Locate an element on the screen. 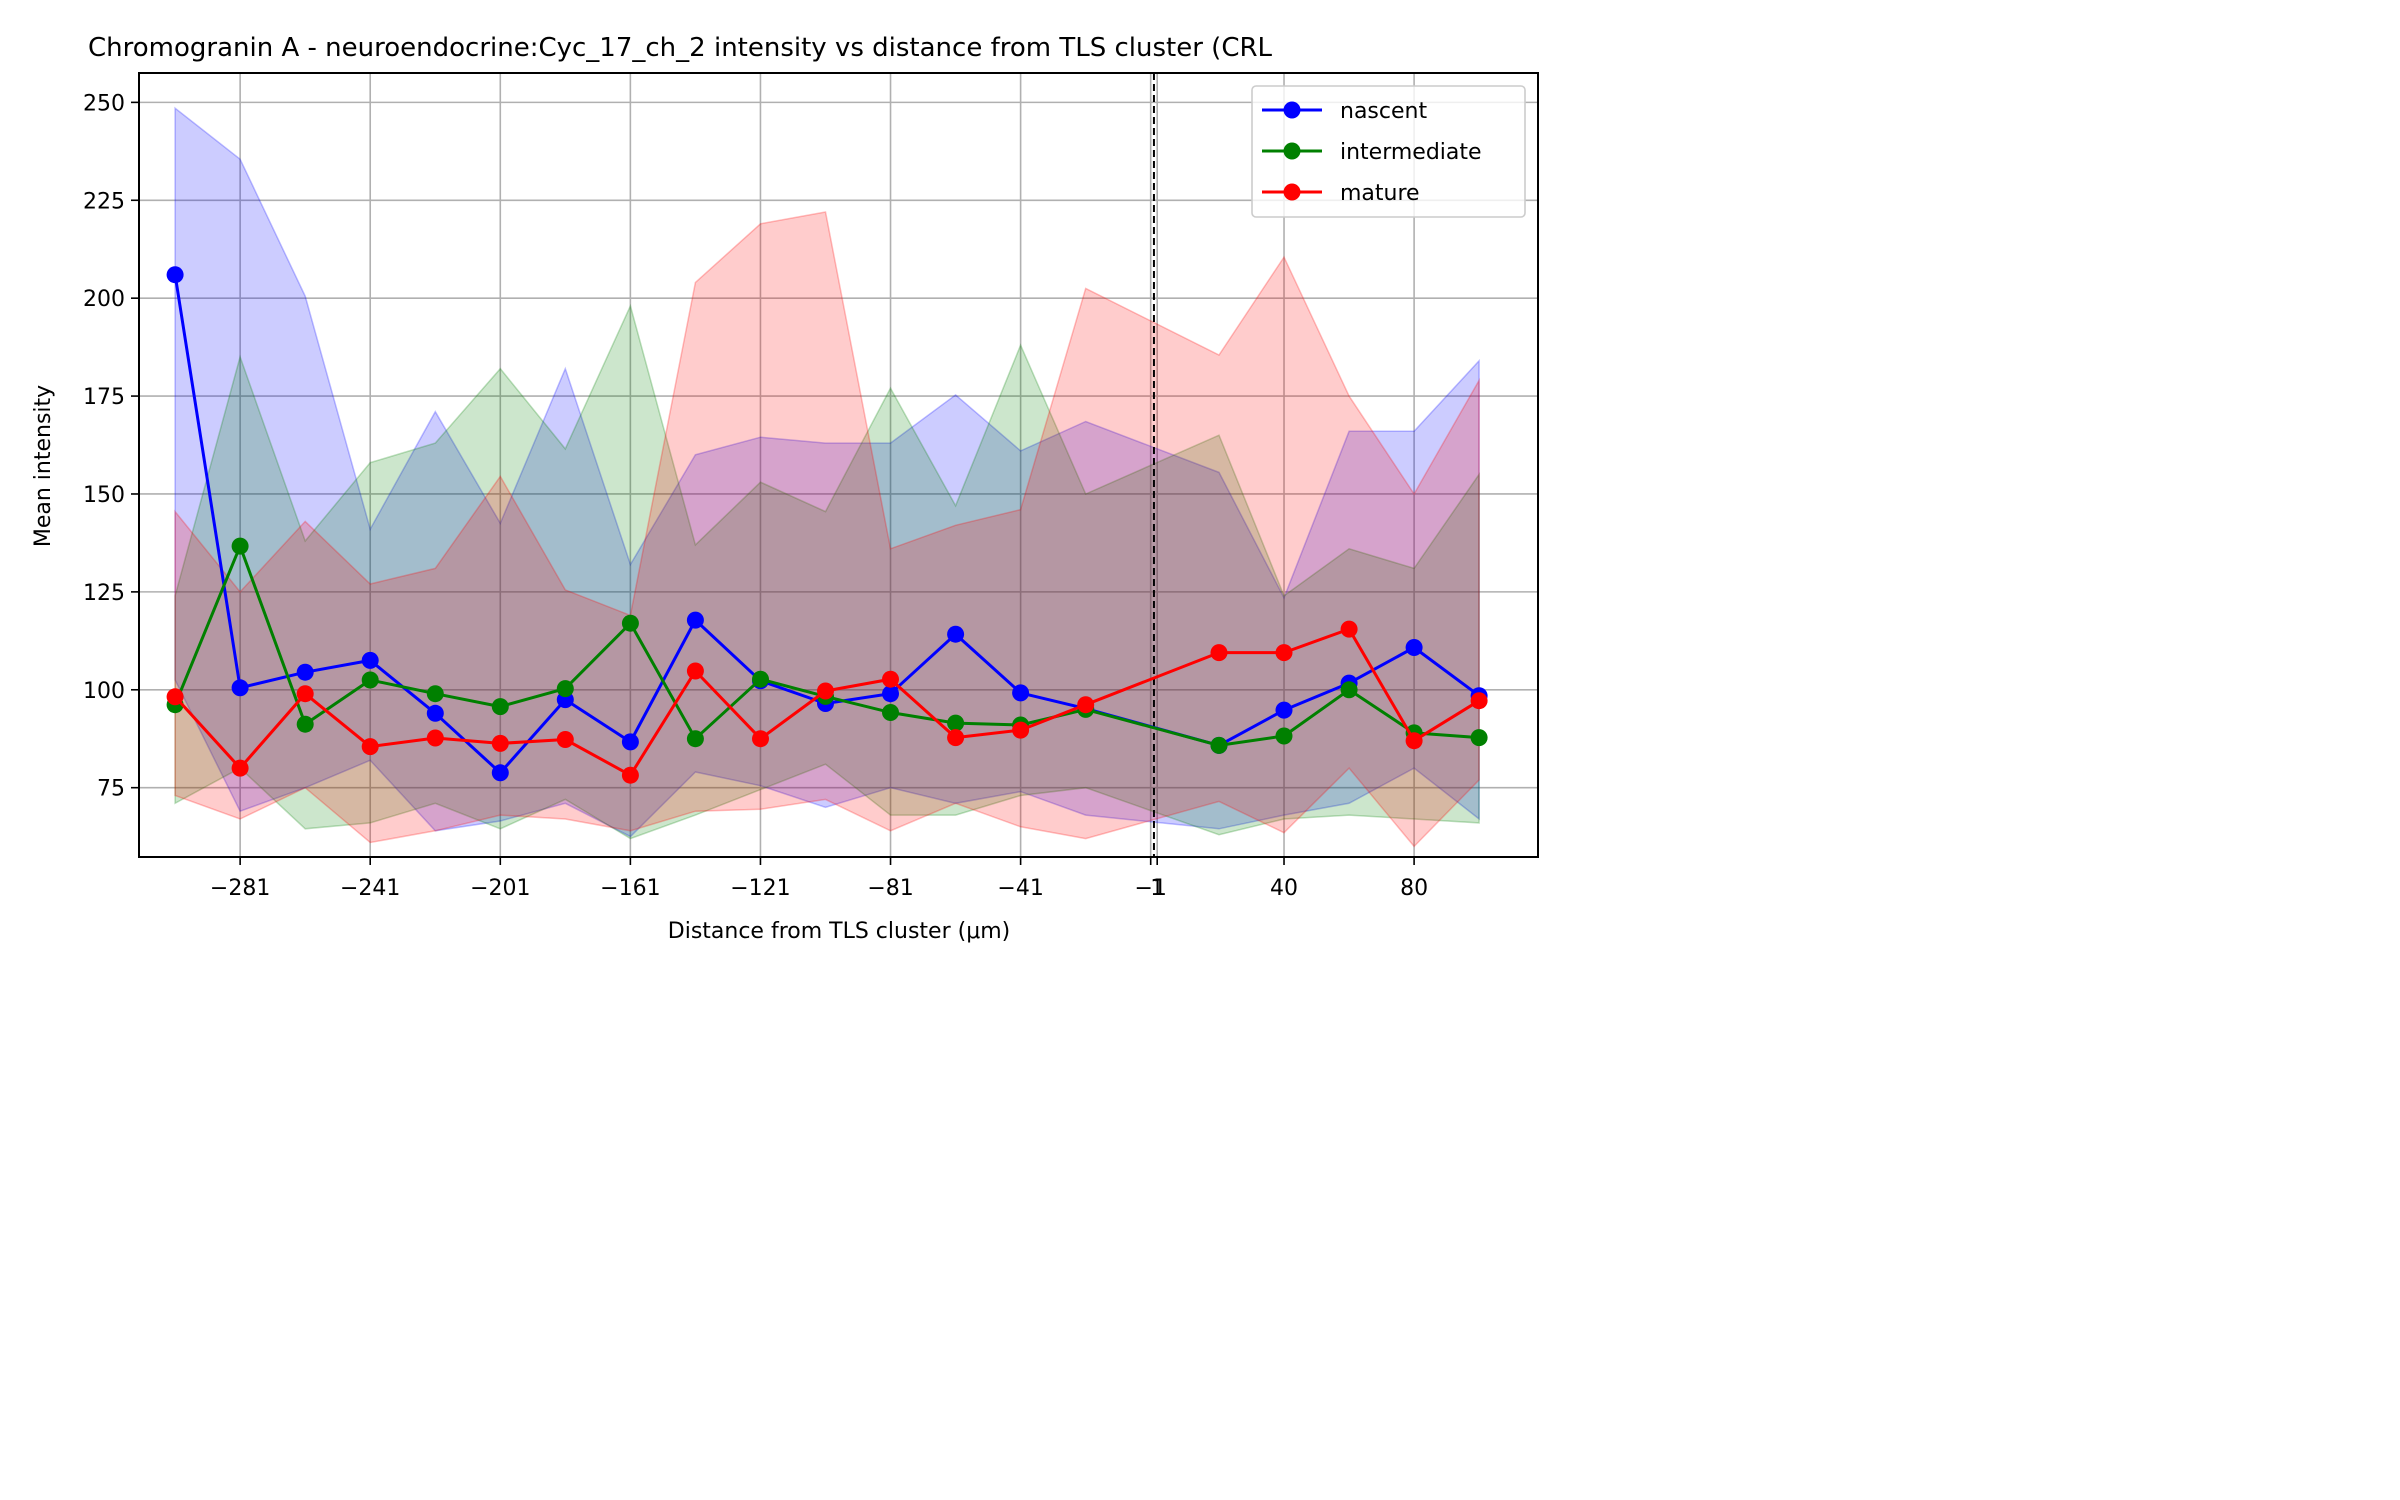 The image size is (2400, 1500). x-tick-label: −201 is located at coordinates (500, 888).